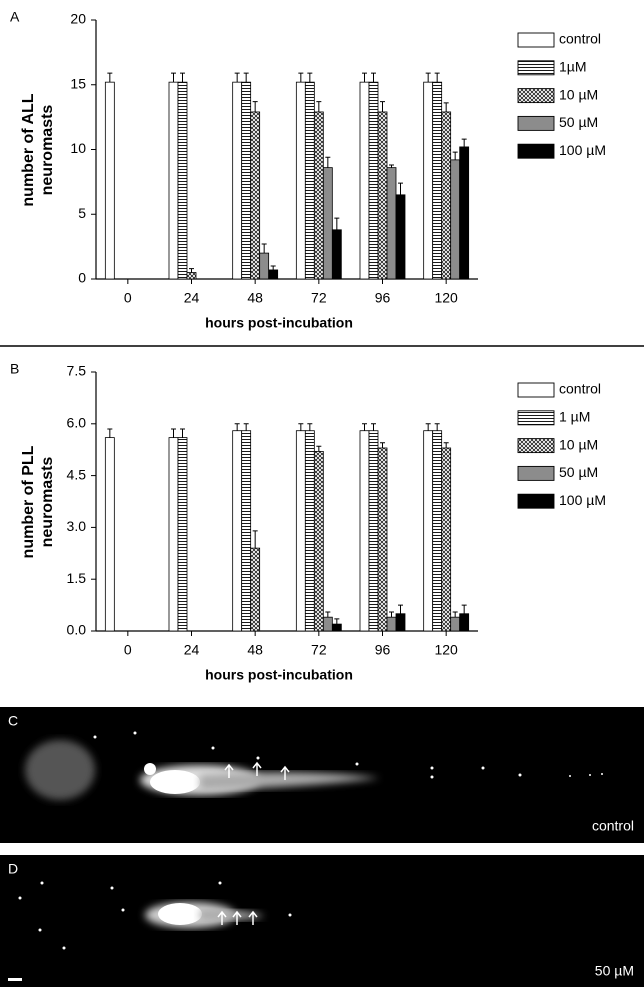 This screenshot has height=987, width=644. I want to click on y-axis-label: number of ALL neuromasts, so click(38, 149).